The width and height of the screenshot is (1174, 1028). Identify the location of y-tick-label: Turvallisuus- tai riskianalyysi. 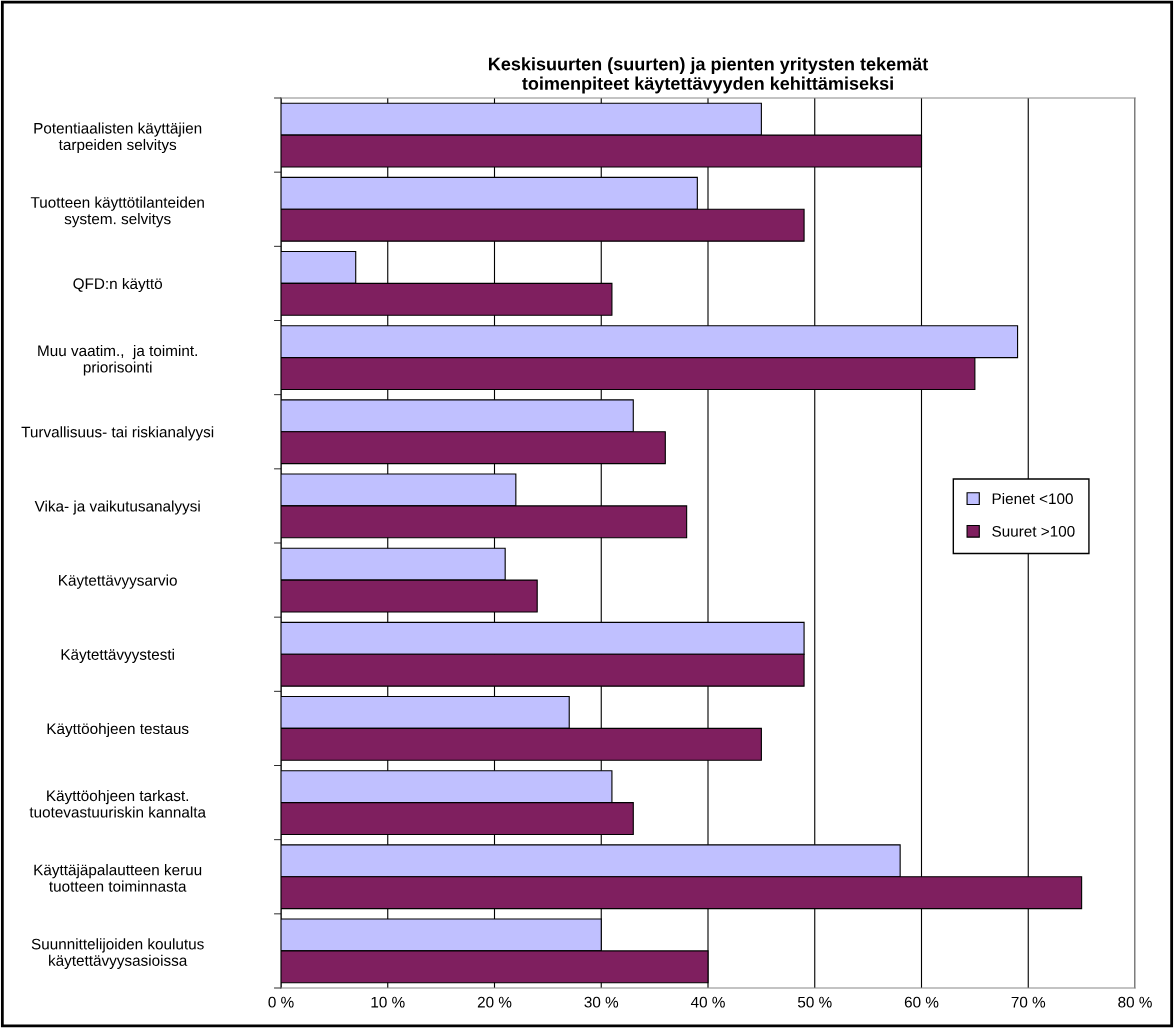
(117, 433).